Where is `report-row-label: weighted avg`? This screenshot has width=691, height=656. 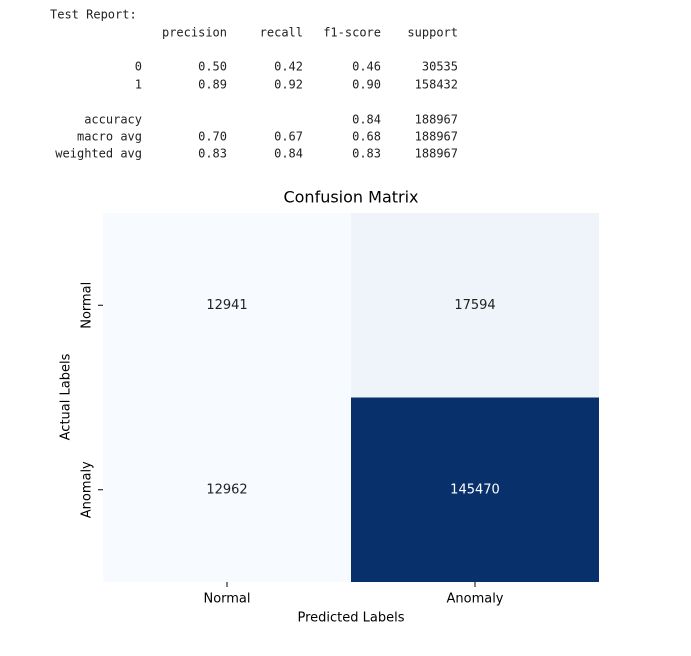 report-row-label: weighted avg is located at coordinates (98, 154).